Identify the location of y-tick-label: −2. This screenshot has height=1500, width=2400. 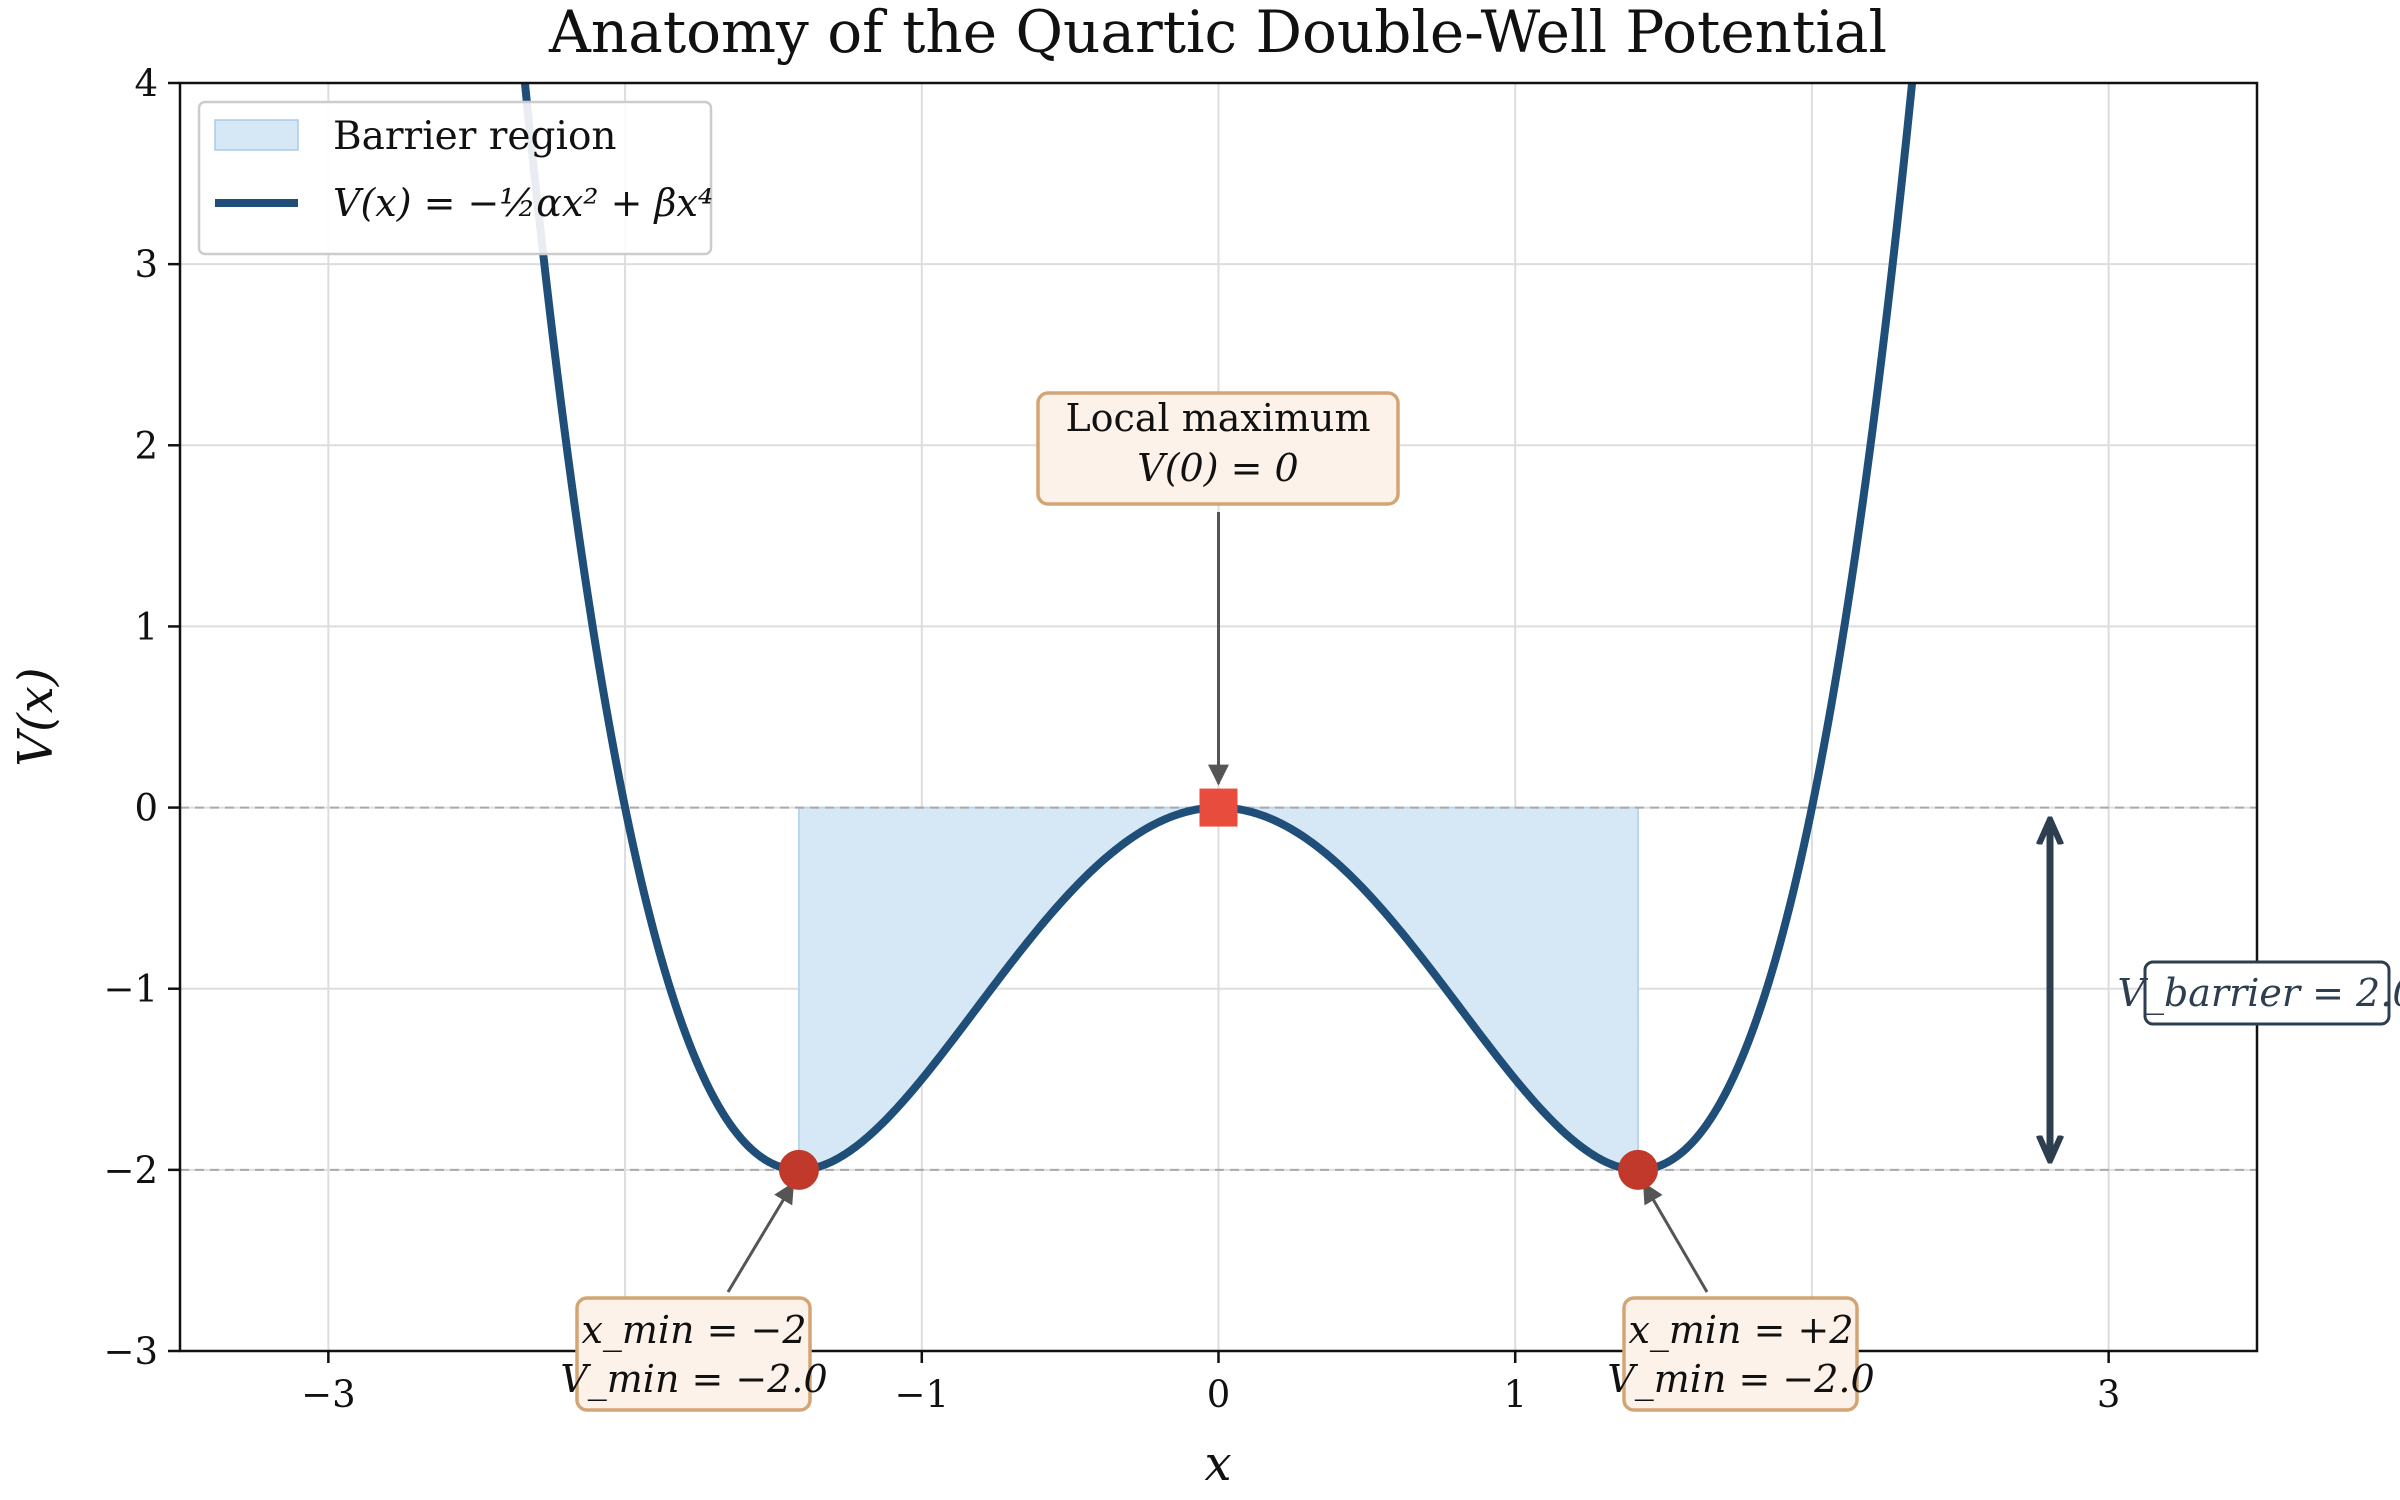
(130, 1170).